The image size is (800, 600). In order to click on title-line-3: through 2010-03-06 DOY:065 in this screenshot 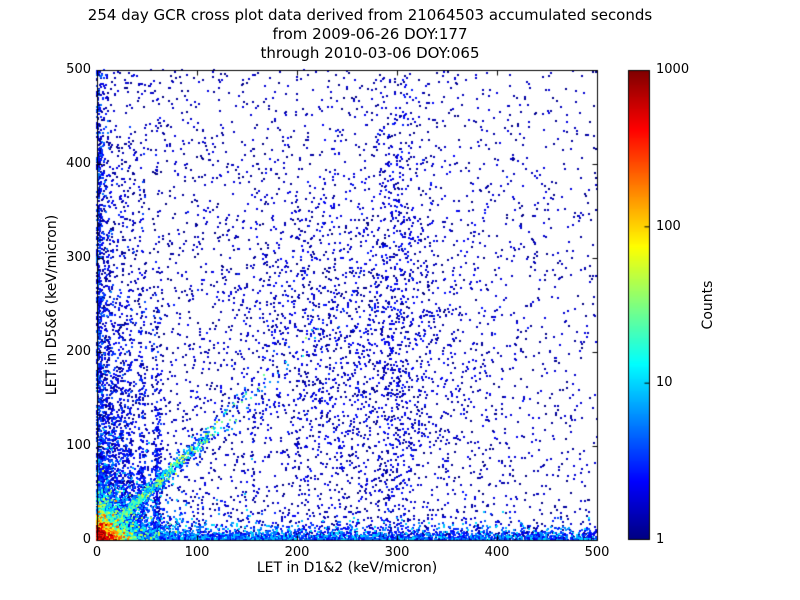, I will do `click(370, 53)`.